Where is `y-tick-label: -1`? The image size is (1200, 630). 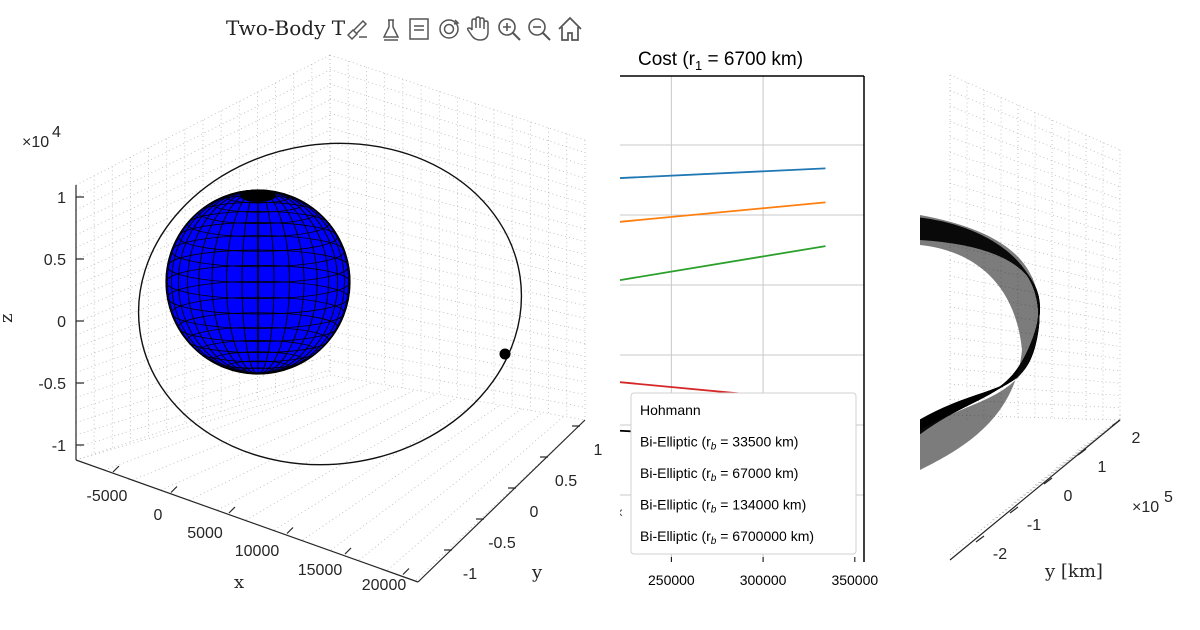 y-tick-label: -1 is located at coordinates (470, 574).